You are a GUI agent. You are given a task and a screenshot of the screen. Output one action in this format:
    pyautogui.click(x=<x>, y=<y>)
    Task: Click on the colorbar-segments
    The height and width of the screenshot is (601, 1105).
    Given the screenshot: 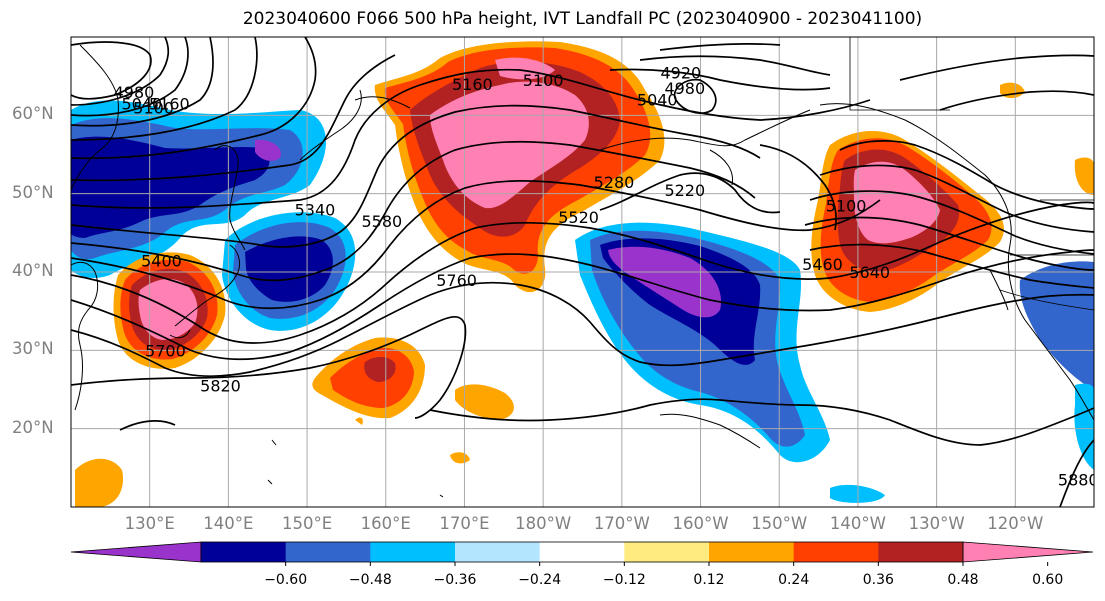 What is the action you would take?
    pyautogui.click(x=582, y=553)
    